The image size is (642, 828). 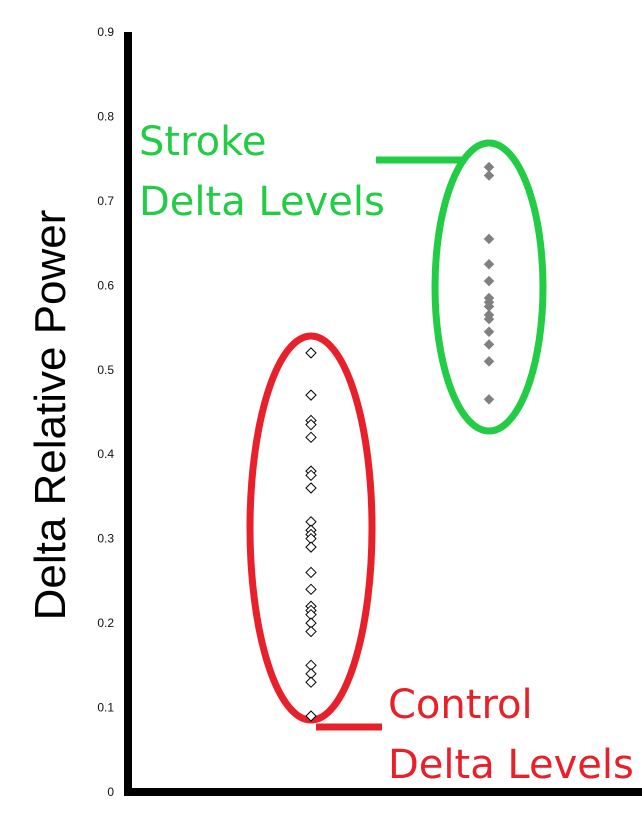 I want to click on control-annotation-line-1: Control, so click(x=460, y=705).